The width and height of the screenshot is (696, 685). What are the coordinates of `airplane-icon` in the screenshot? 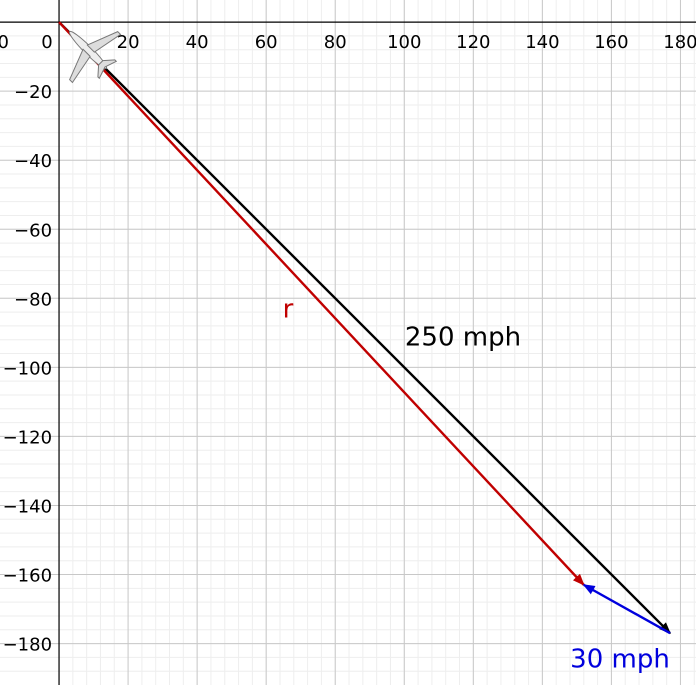 It's located at (95, 57).